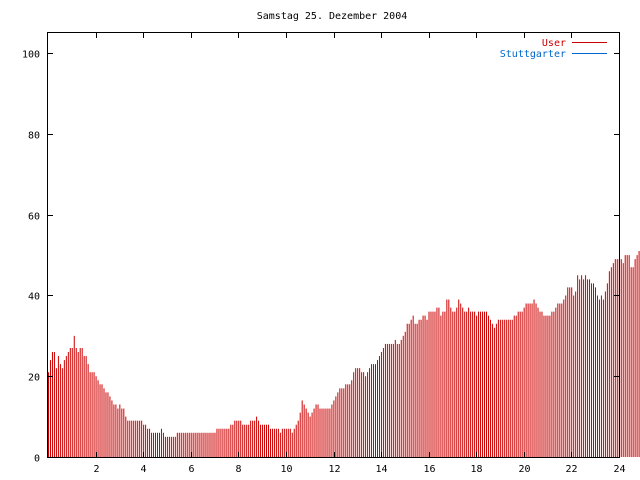  Describe the element at coordinates (554, 43) in the screenshot. I see `legend-label: User` at that location.